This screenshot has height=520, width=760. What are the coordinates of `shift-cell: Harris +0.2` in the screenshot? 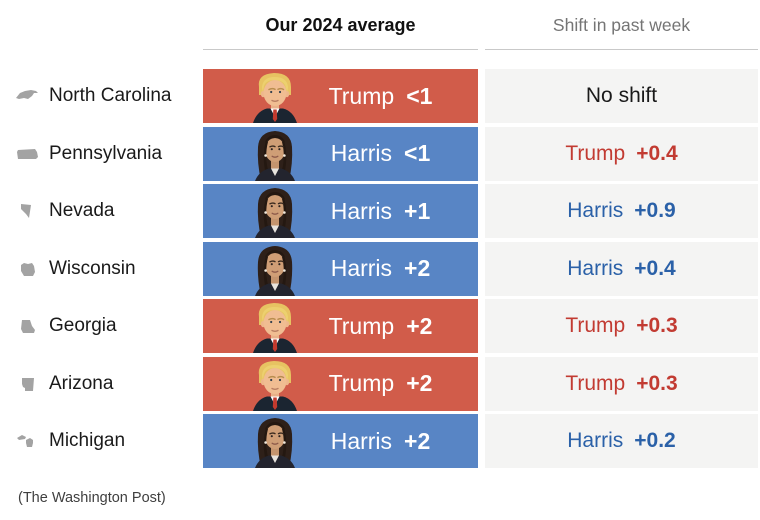 It's located at (621, 441).